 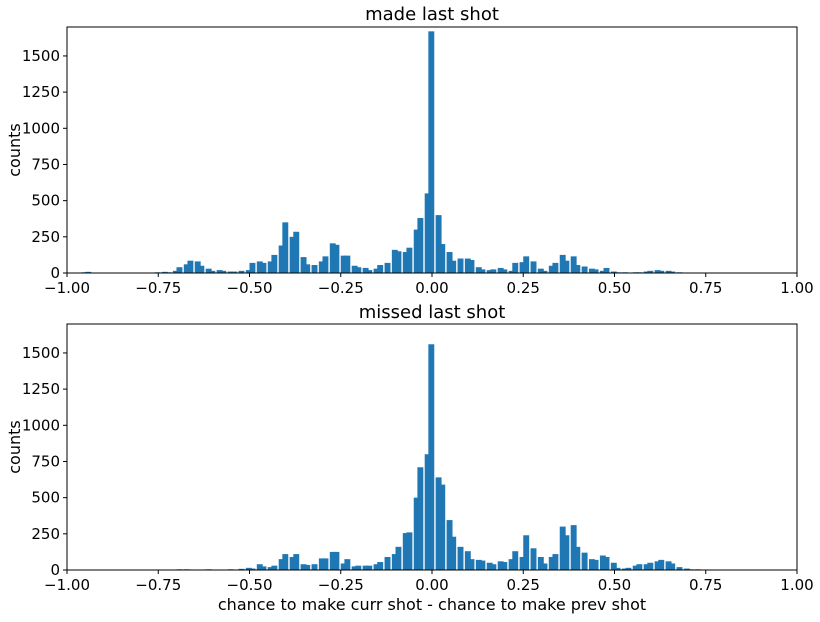 I want to click on x-tick-label: 0.75, so click(x=705, y=585).